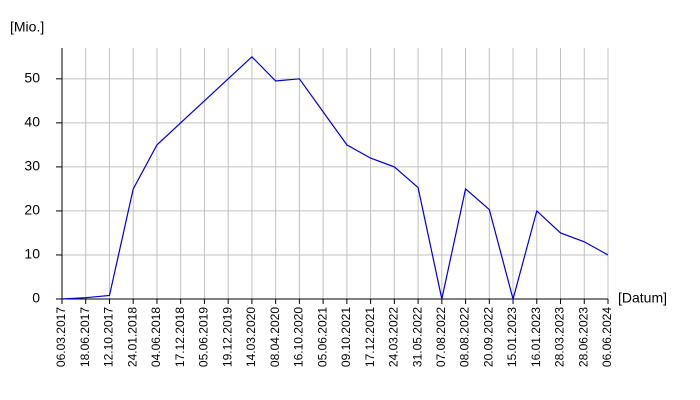 The width and height of the screenshot is (700, 400). I want to click on x-tick-label: 06.06.2024, so click(607, 337).